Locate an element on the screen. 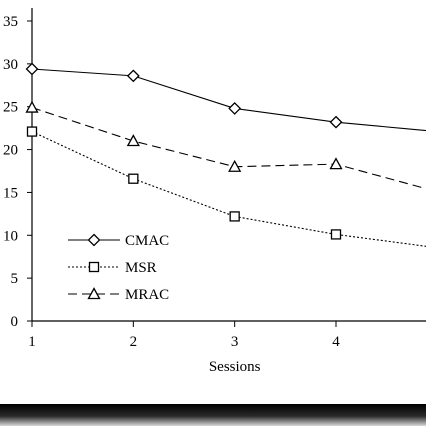 The image size is (426, 426). x-tick-label: 2 is located at coordinates (134, 342).